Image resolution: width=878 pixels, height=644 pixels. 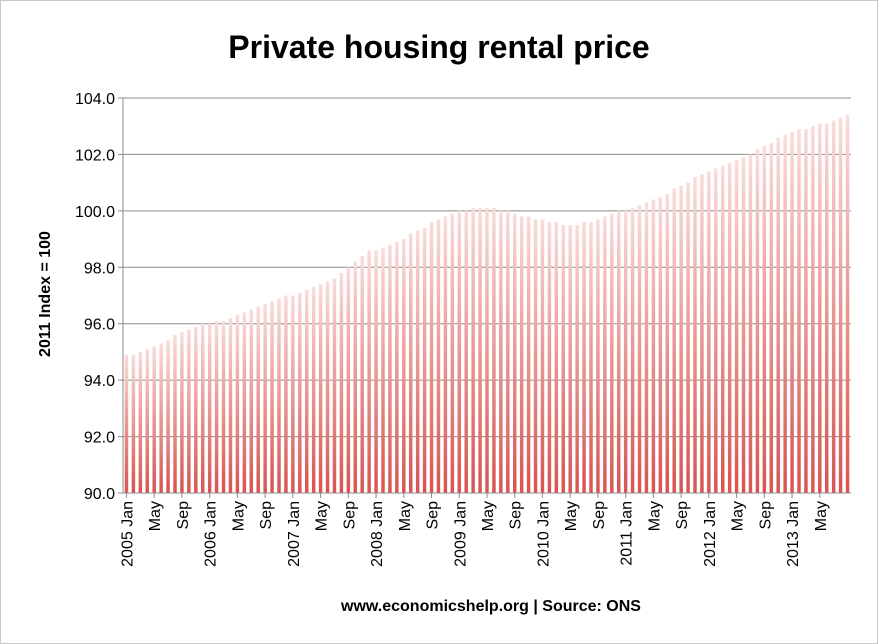 What do you see at coordinates (99, 494) in the screenshot?
I see `y-tick-label: 90.0` at bounding box center [99, 494].